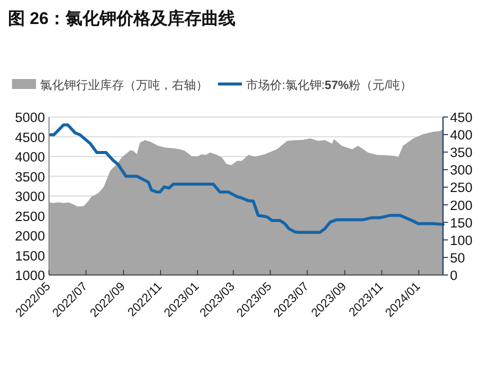 This screenshot has height=388, width=498. I want to click on y-tick-label: 3000, so click(29, 196).